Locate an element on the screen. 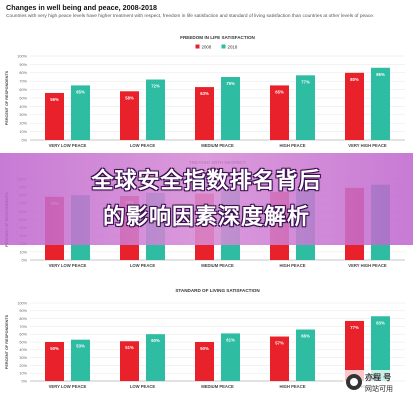  bar-value-label: 61% is located at coordinates (230, 339).